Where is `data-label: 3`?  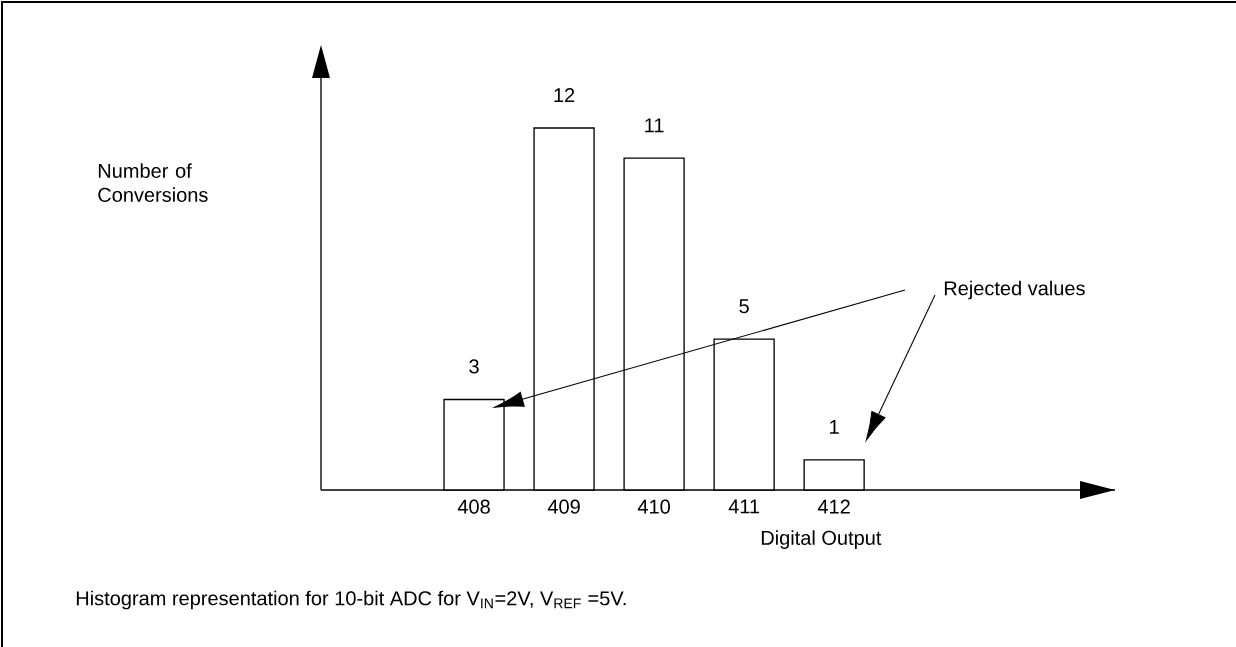 data-label: 3 is located at coordinates (474, 366).